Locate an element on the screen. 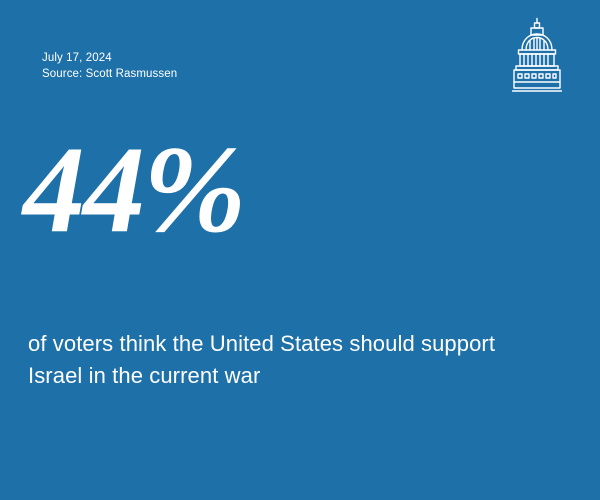 Image resolution: width=600 pixels, height=500 pixels. statistic-value: 44% is located at coordinates (134, 189).